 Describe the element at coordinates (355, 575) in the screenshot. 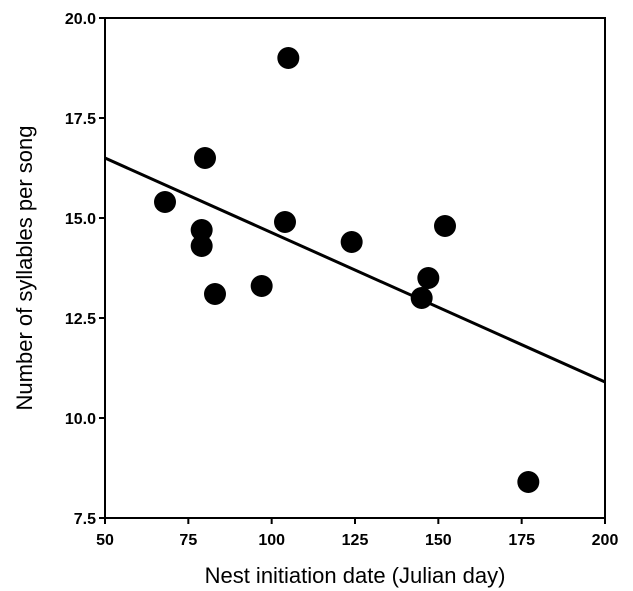

I see `x-axis-label: Nest initiation date (Julian day)` at that location.